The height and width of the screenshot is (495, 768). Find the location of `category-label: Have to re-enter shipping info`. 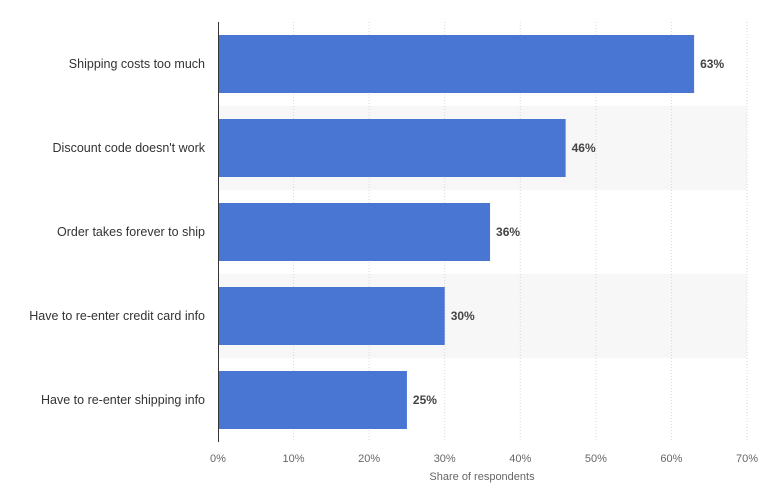

category-label: Have to re-enter shipping info is located at coordinates (123, 400).